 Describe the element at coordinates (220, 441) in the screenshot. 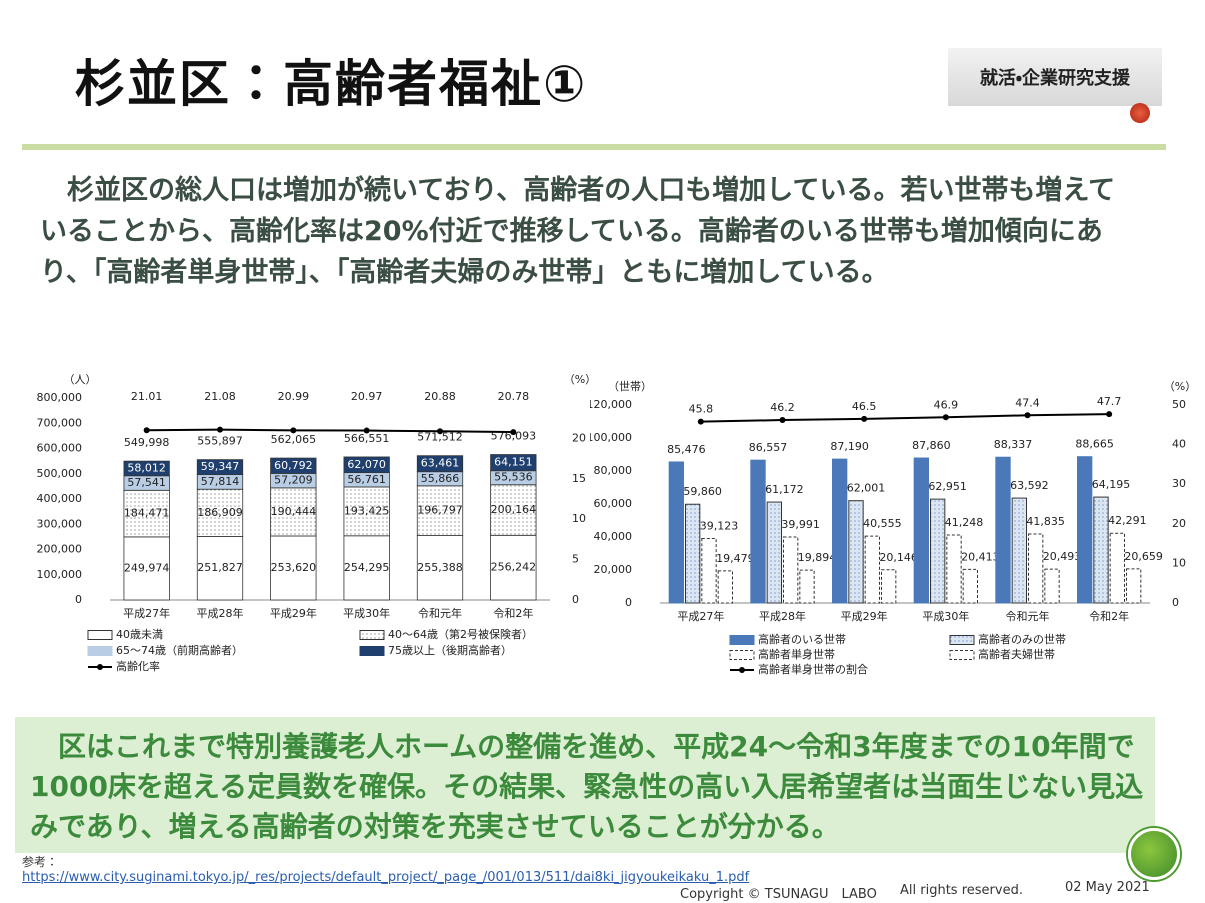

I see `total-label: 555,897` at that location.